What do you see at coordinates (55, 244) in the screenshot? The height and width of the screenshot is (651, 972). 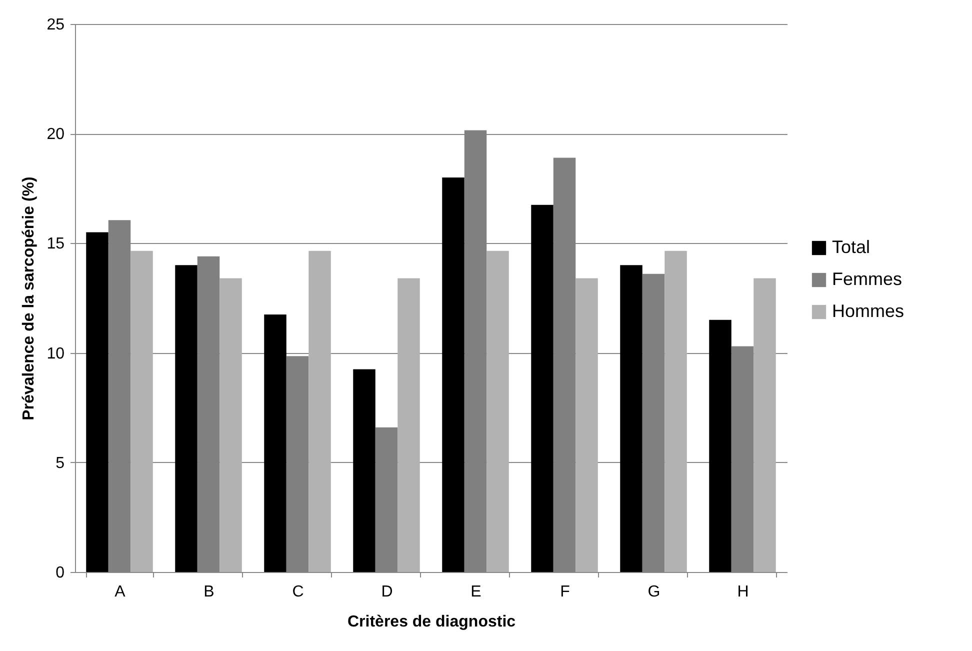 I see `y-tick-label: 15` at bounding box center [55, 244].